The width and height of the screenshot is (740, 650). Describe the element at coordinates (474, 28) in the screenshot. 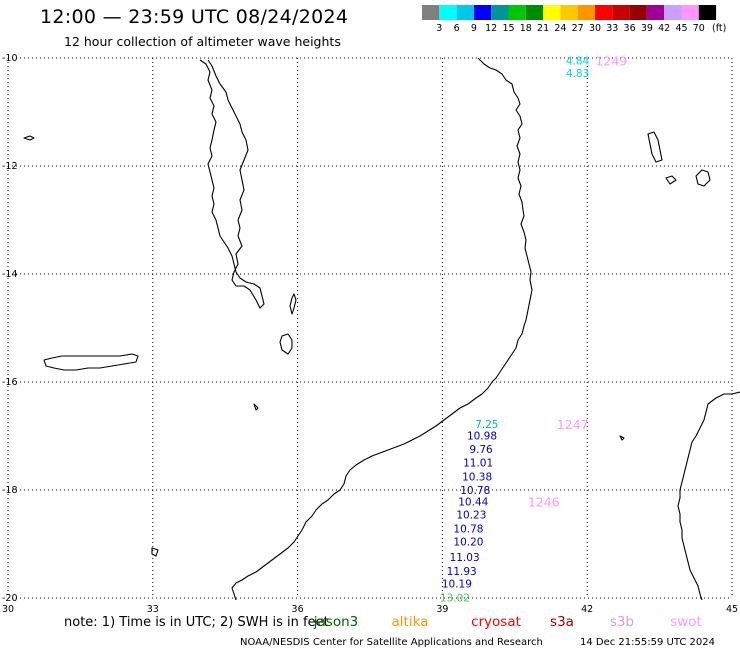

I see `legend-tick-label: 9` at that location.